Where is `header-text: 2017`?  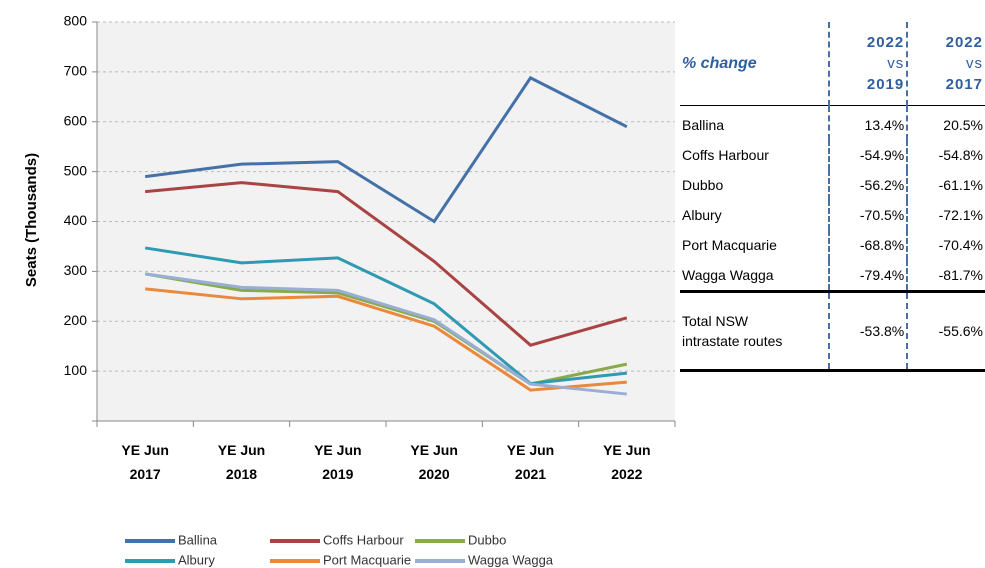 header-text: 2017 is located at coordinates (964, 84).